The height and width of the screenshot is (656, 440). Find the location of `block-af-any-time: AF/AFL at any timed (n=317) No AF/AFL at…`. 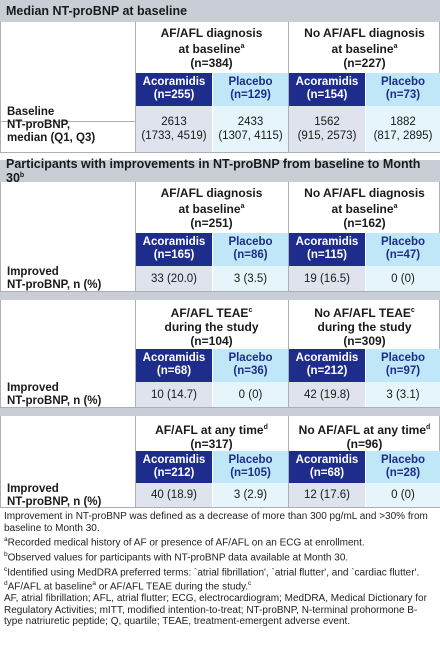

block-af-any-time: AF/AFL at any timed (n=317) No AF/AFL at… is located at coordinates (220, 462).